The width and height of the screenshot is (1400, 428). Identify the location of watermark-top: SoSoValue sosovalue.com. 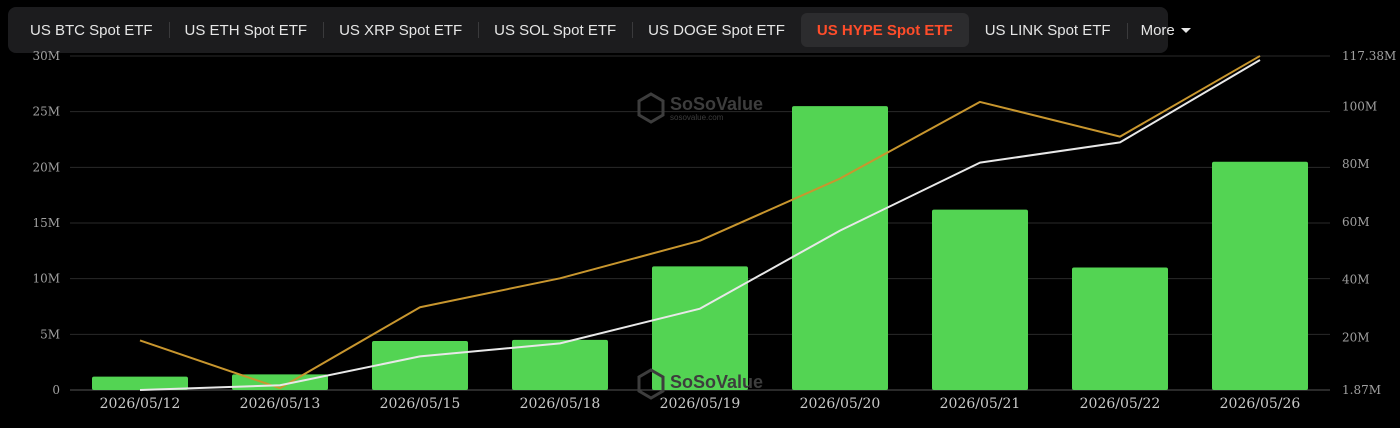
(700, 108).